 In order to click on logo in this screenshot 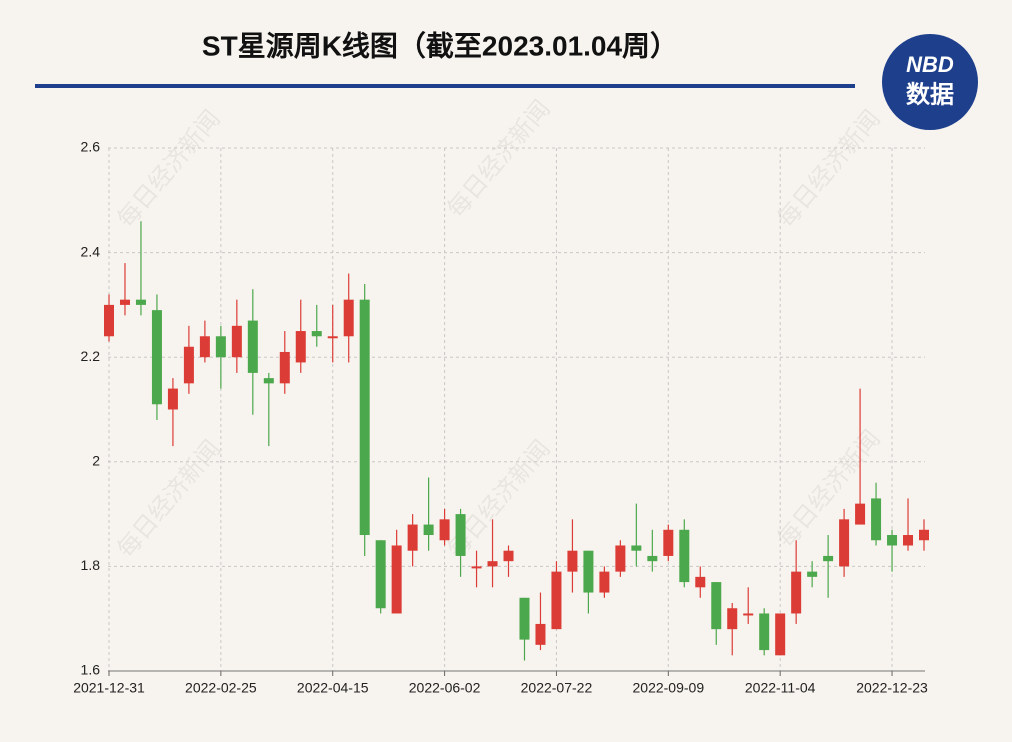, I will do `click(930, 82)`.